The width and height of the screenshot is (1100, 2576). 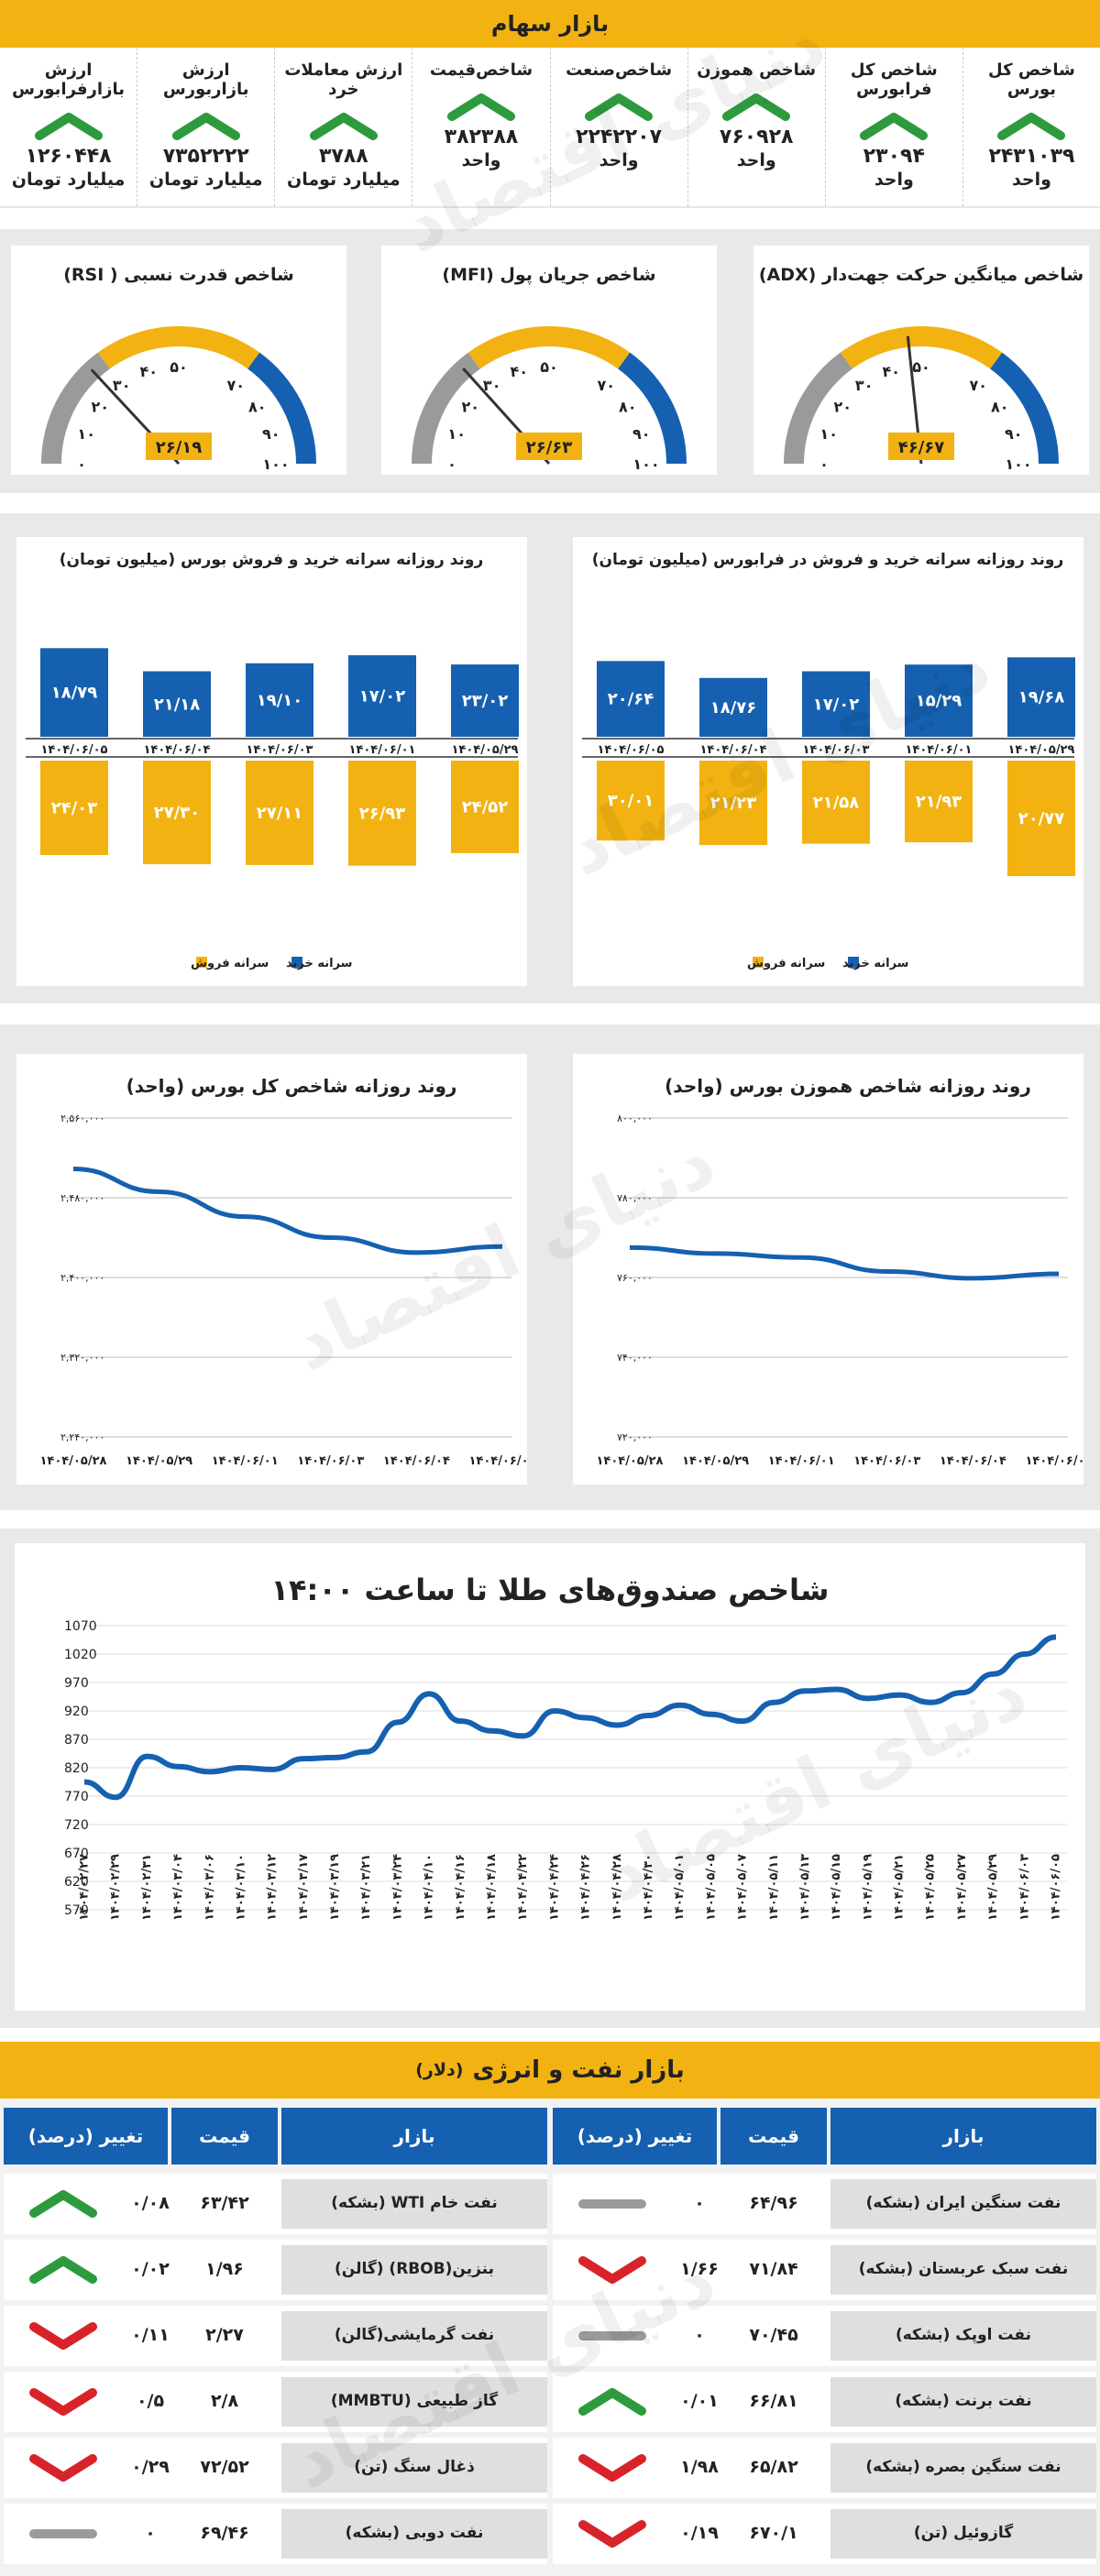 What do you see at coordinates (641, 434) in the screenshot?
I see `gauge-tick-label: ۹۰` at bounding box center [641, 434].